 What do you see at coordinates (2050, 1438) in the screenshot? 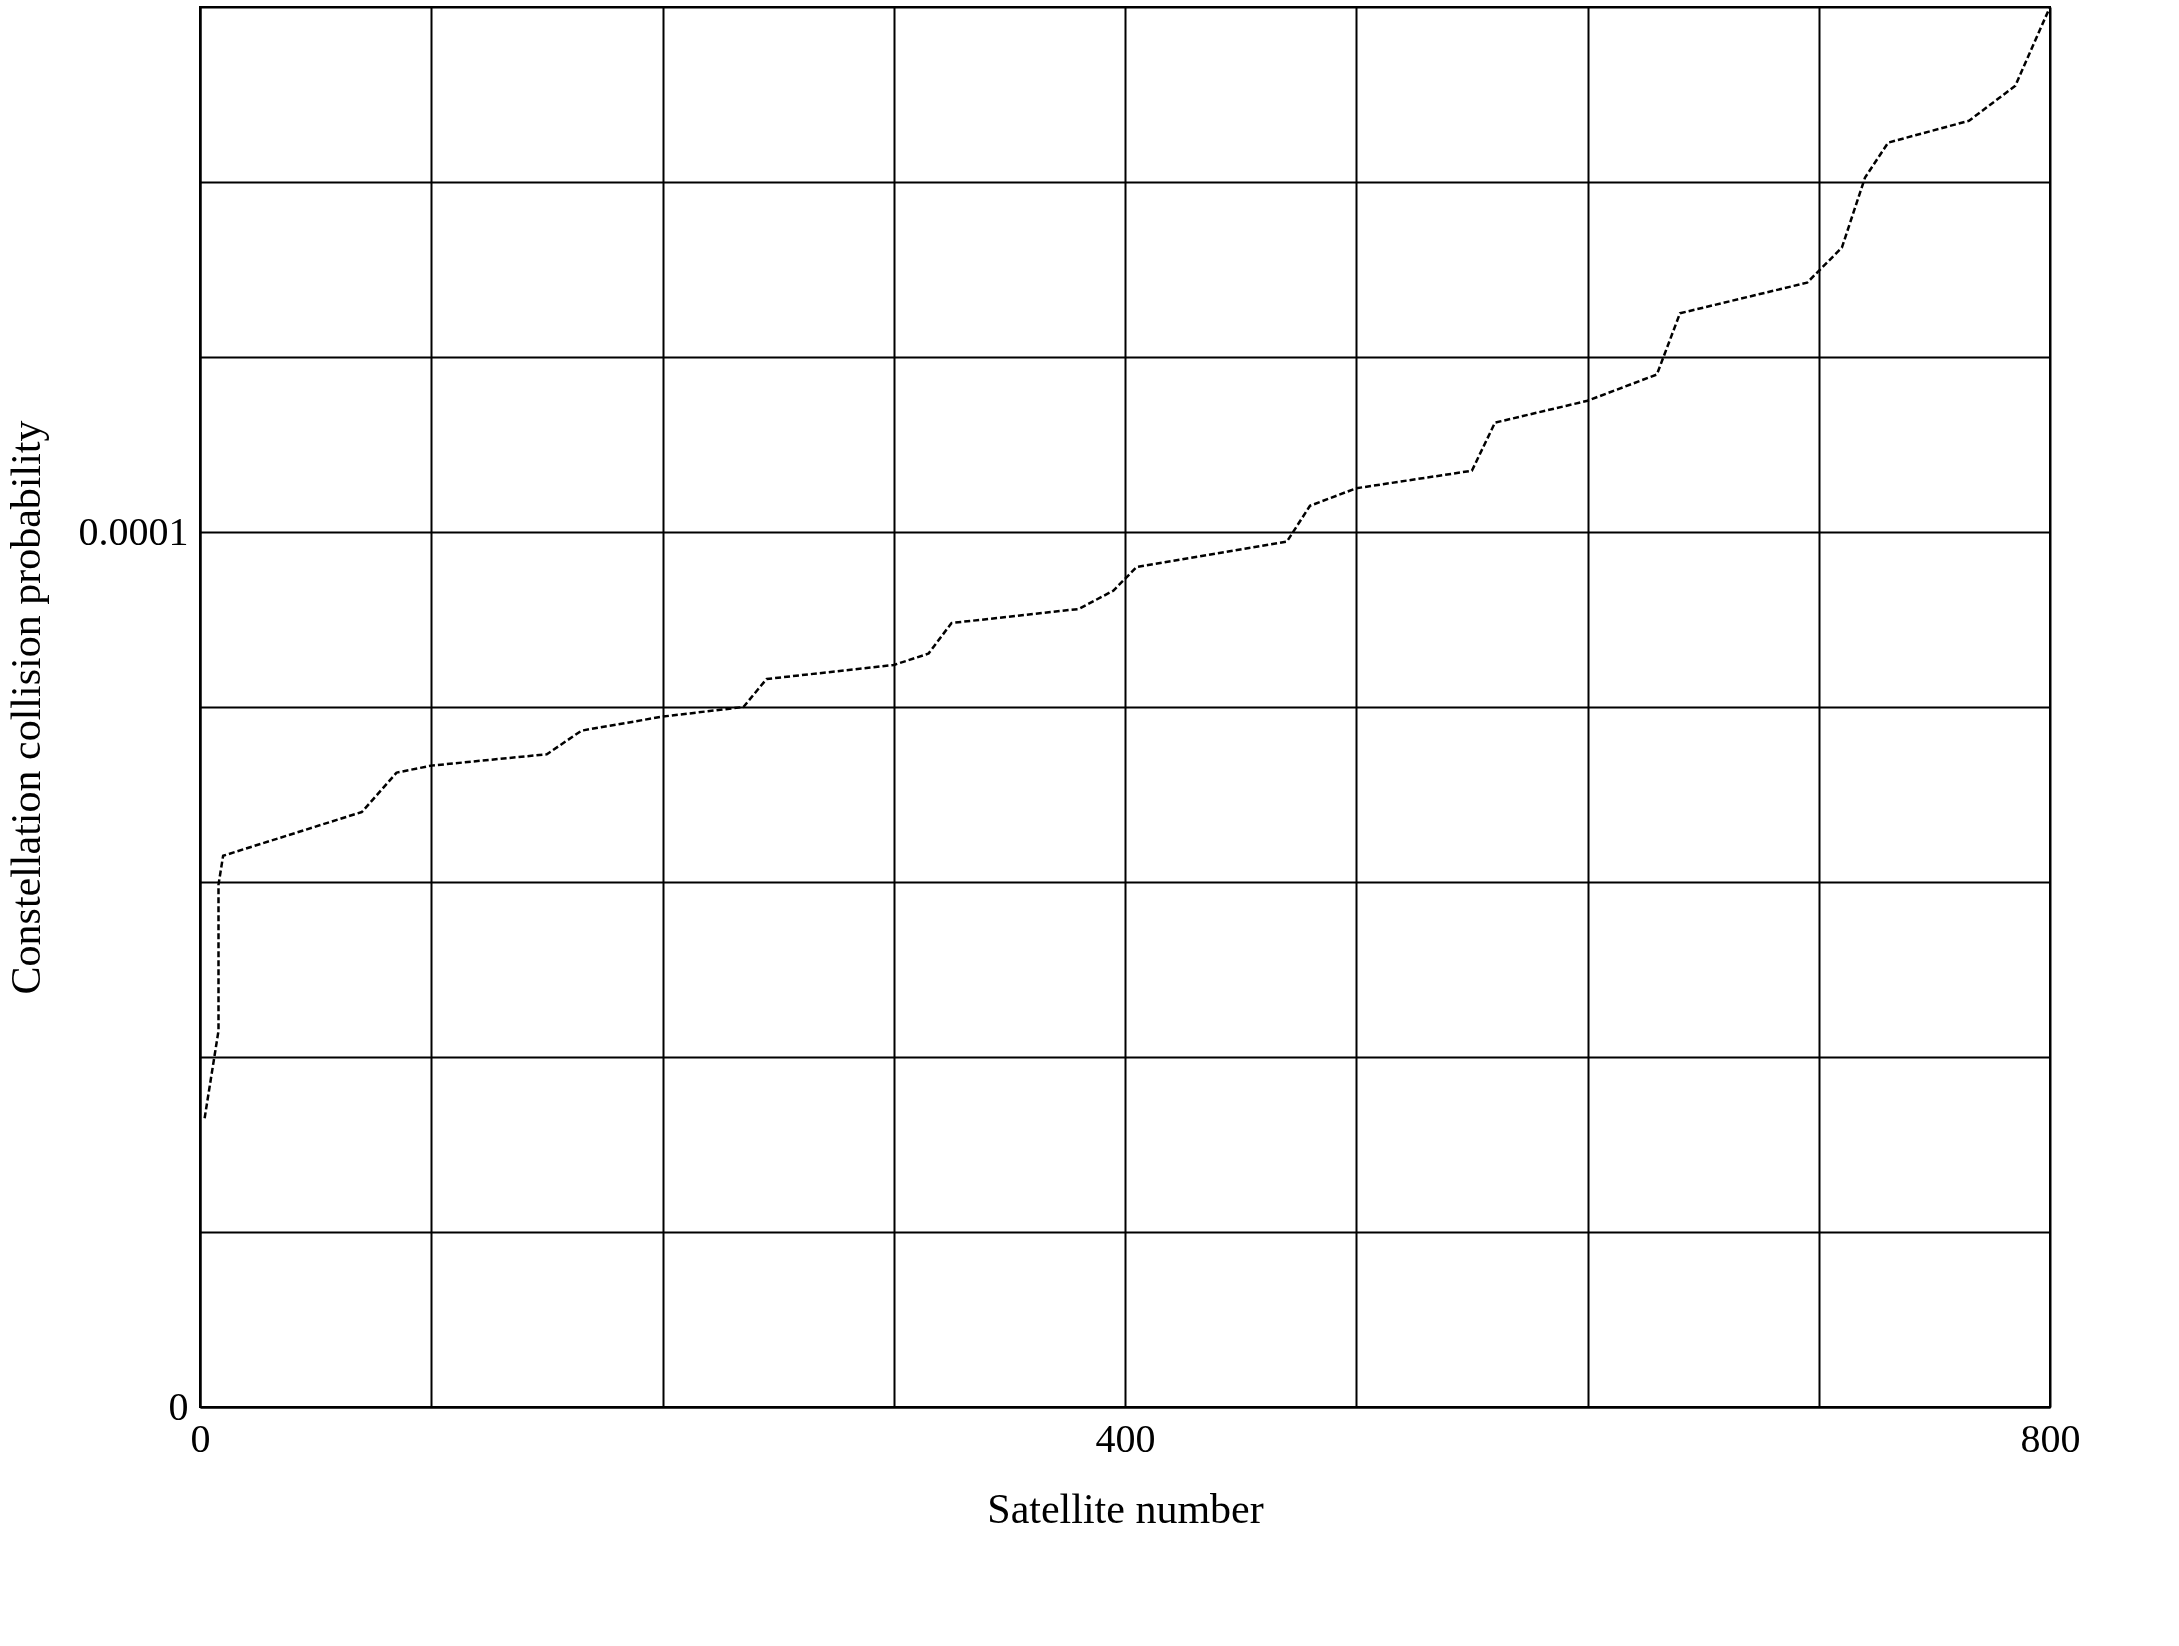
I see `x-tick-label: 800` at bounding box center [2050, 1438].